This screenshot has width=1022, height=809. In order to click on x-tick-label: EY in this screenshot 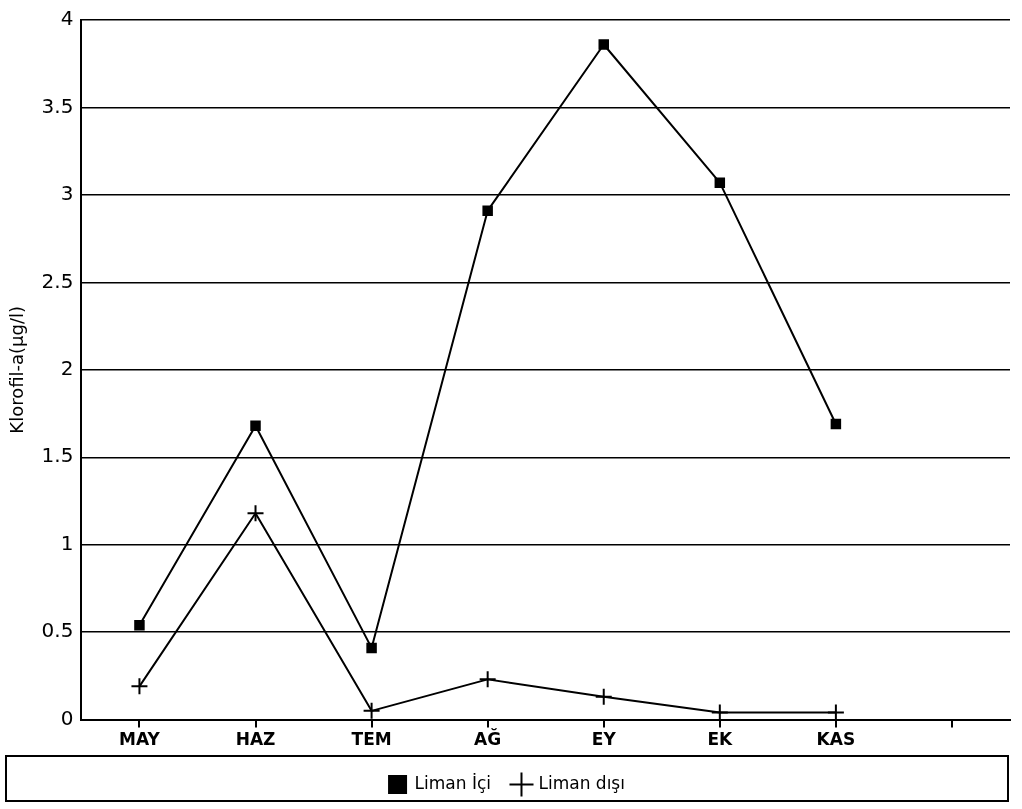, I will do `click(604, 739)`.